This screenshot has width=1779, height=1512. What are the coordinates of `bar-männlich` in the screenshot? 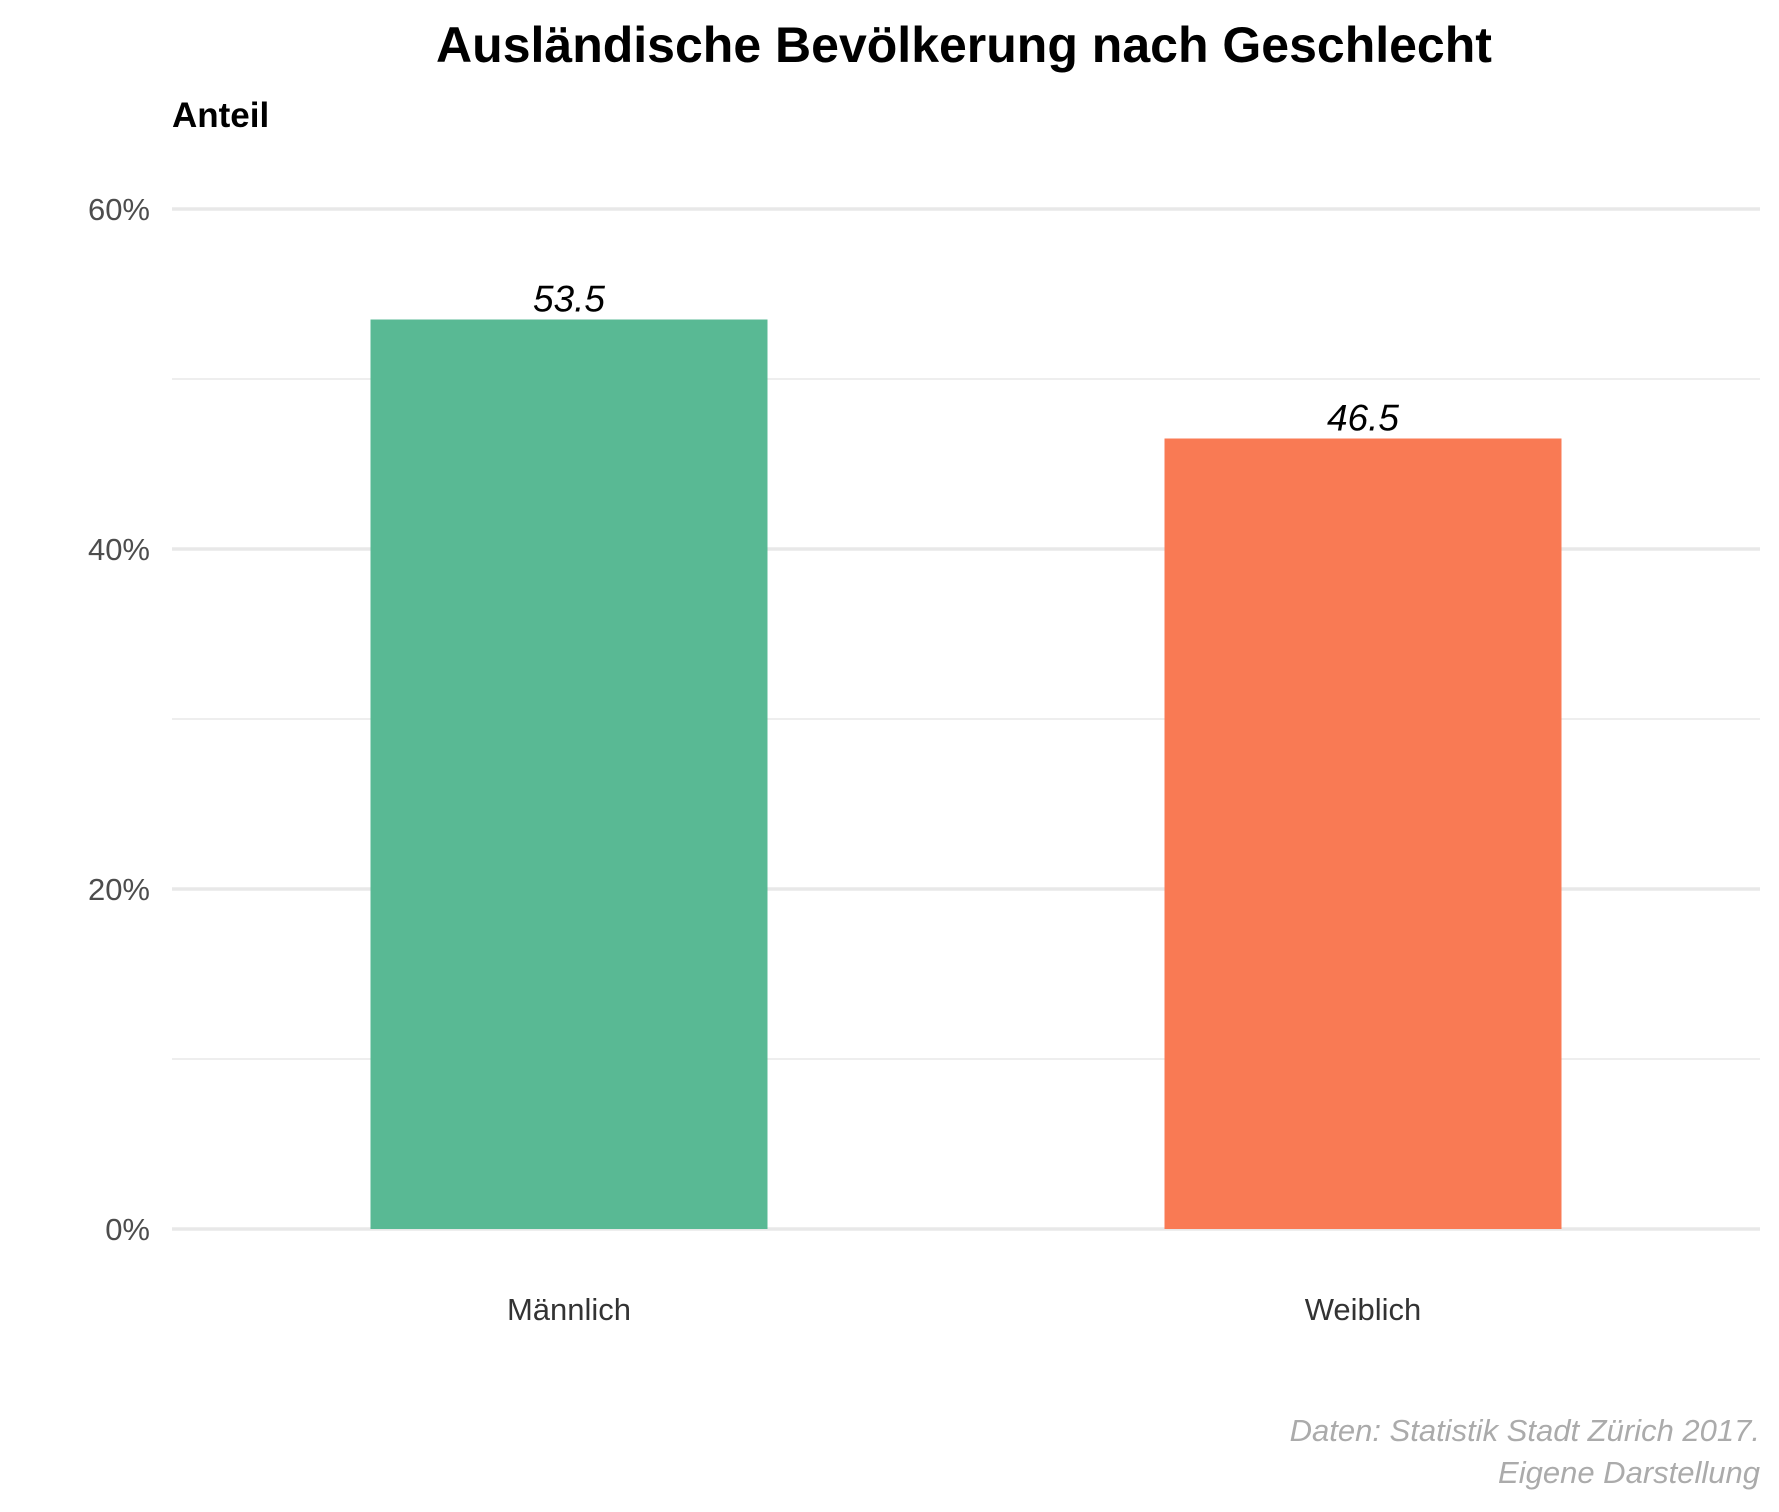 It's located at (569, 774).